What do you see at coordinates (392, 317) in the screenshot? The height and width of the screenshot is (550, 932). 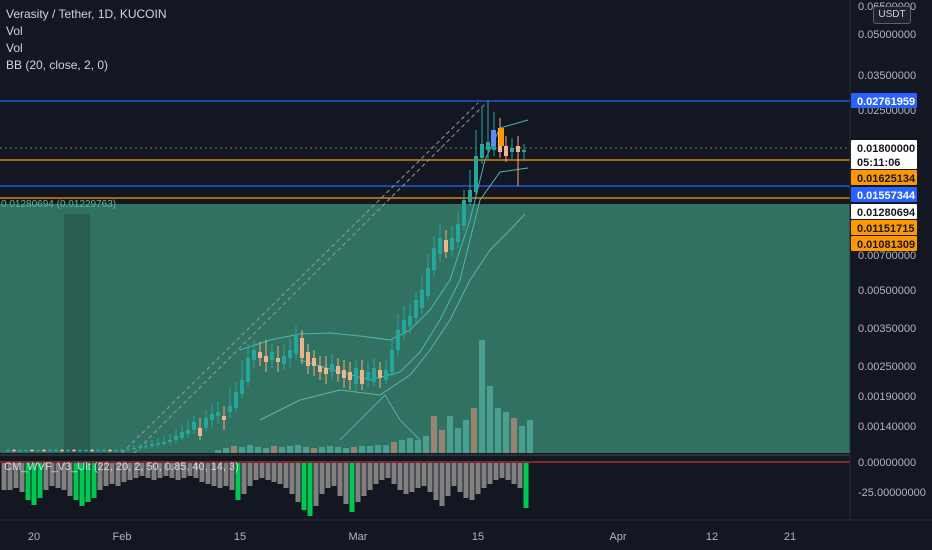 I see `bb-lower` at bounding box center [392, 317].